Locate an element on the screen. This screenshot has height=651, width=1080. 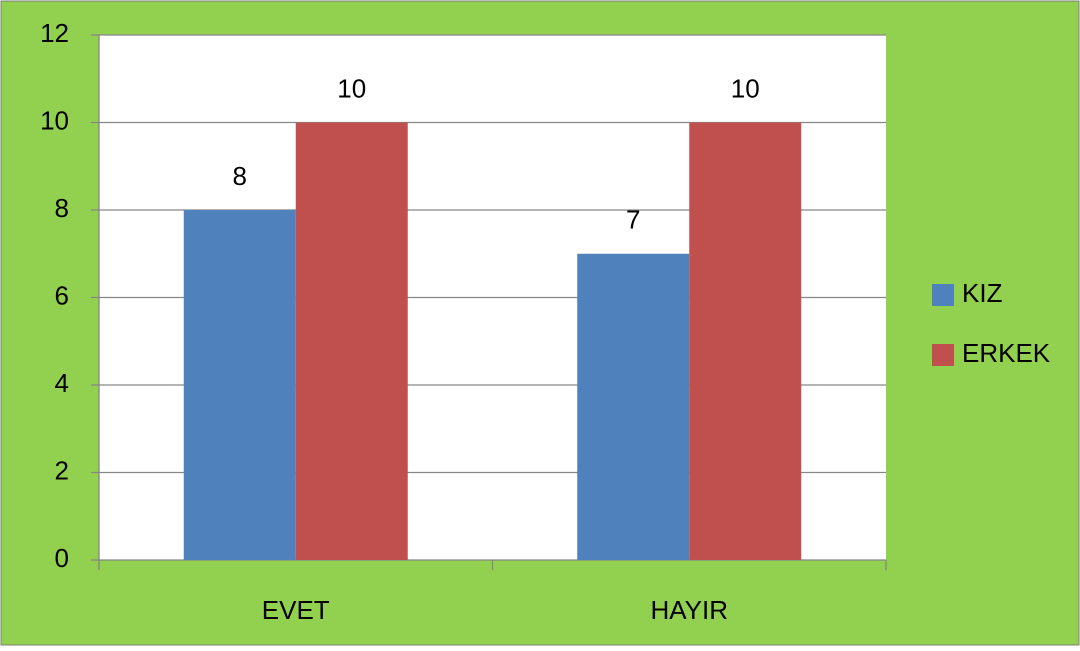
y-tick-label: 0 is located at coordinates (62, 558).